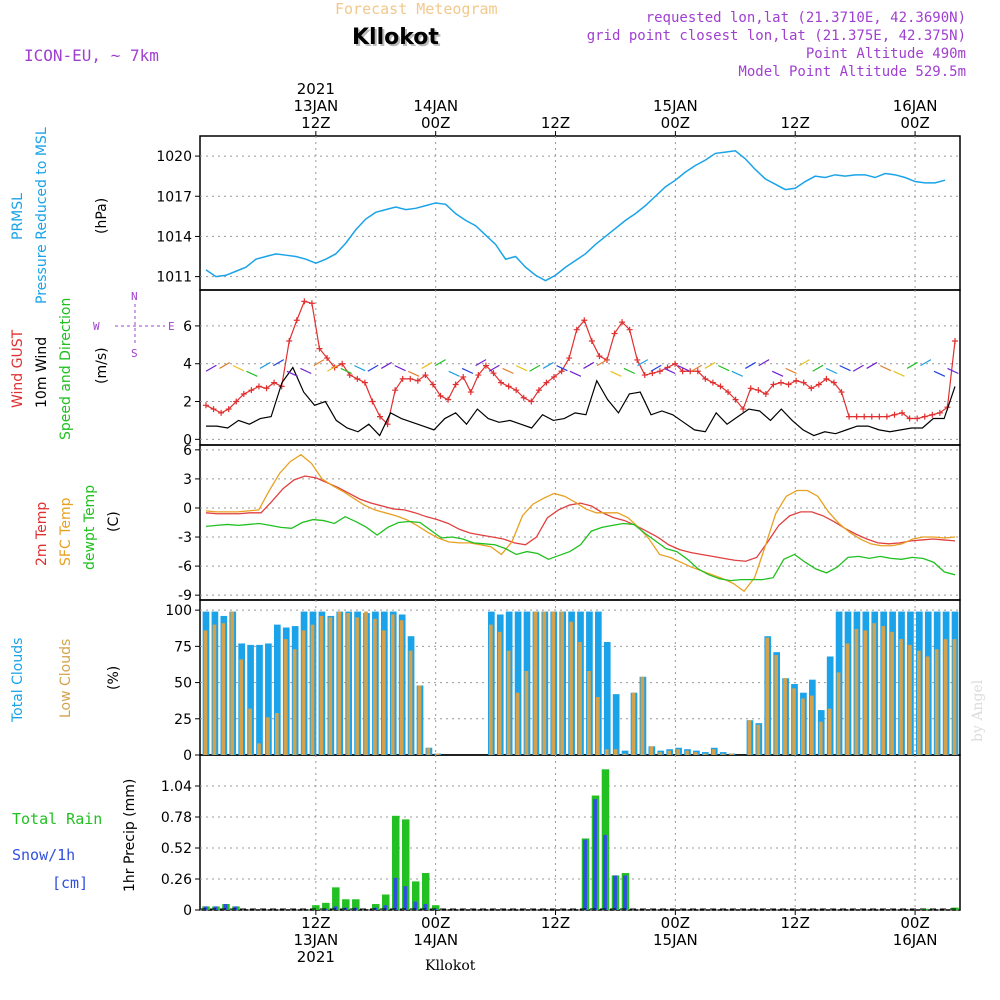  I want to click on bottom-time-label: 15JAN, so click(675, 940).